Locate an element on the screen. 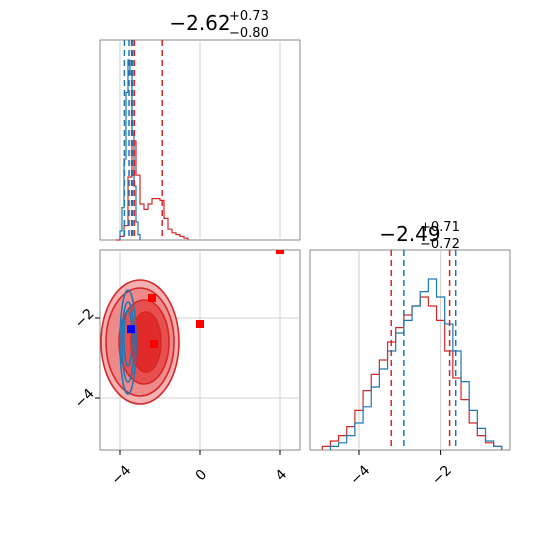  panel-d-frame is located at coordinates (410, 350).